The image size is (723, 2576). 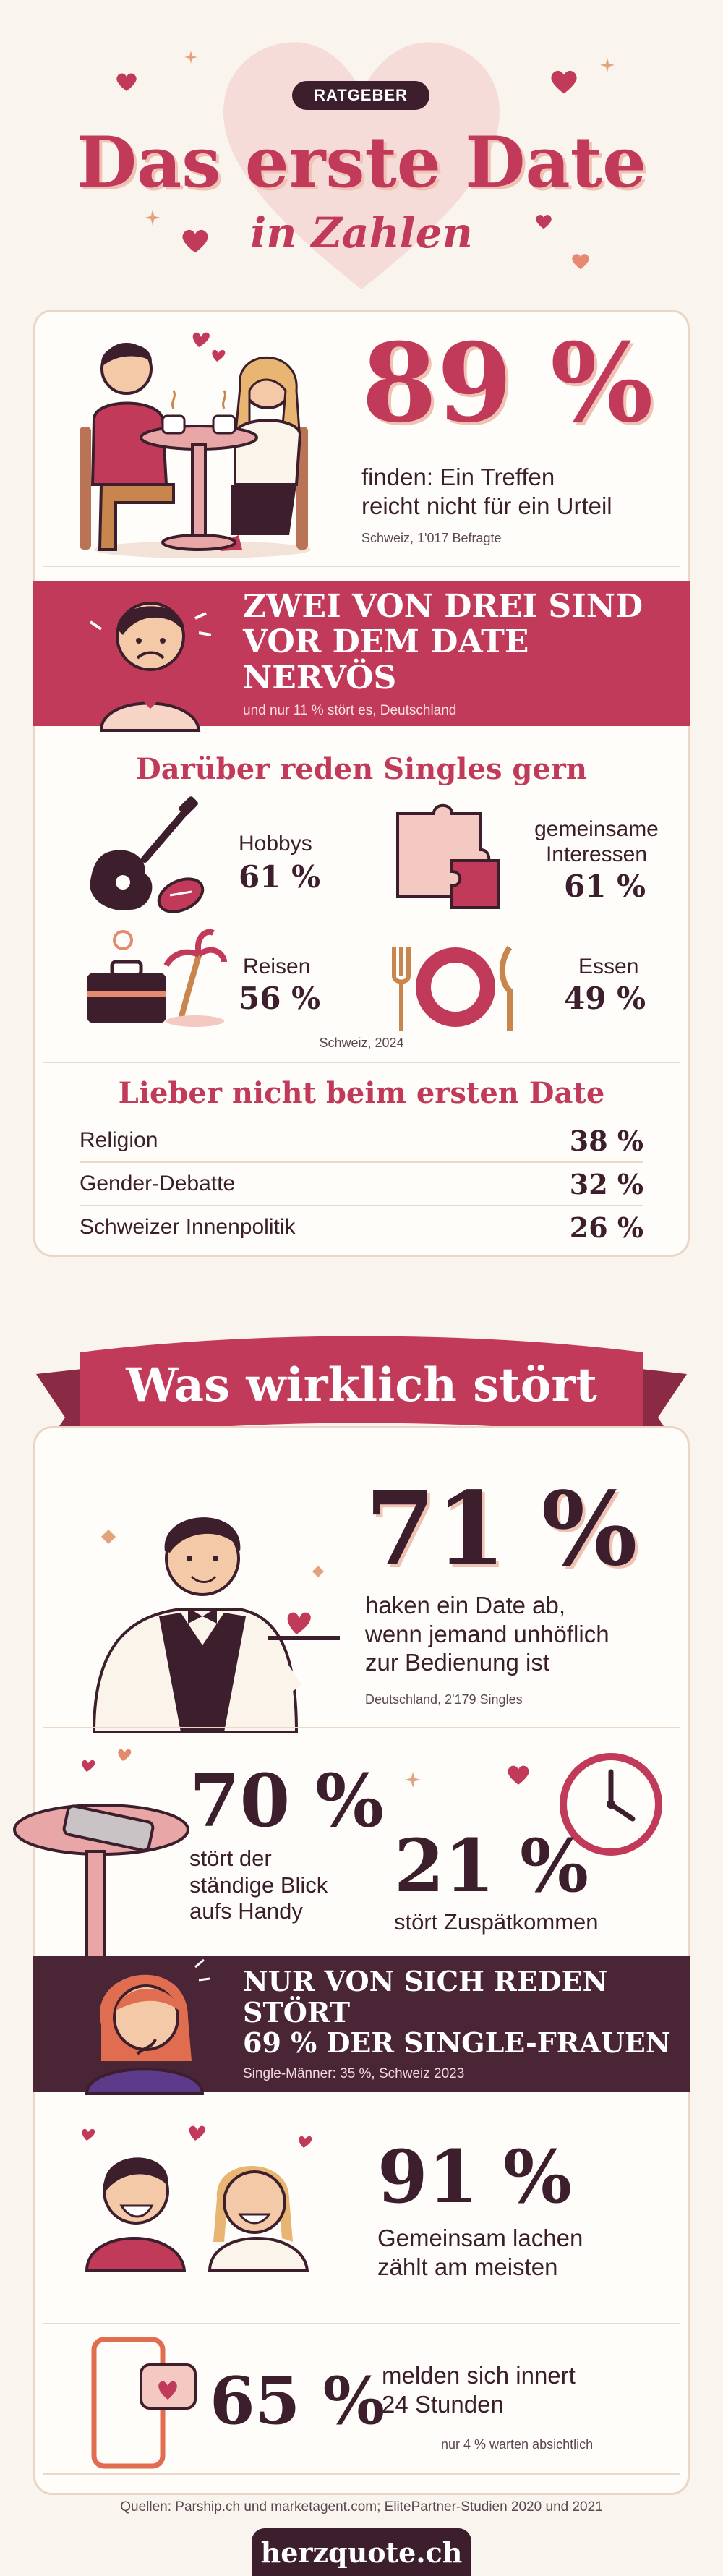 What do you see at coordinates (361, 769) in the screenshot?
I see `topics-title: Darüber reden Singles gern` at bounding box center [361, 769].